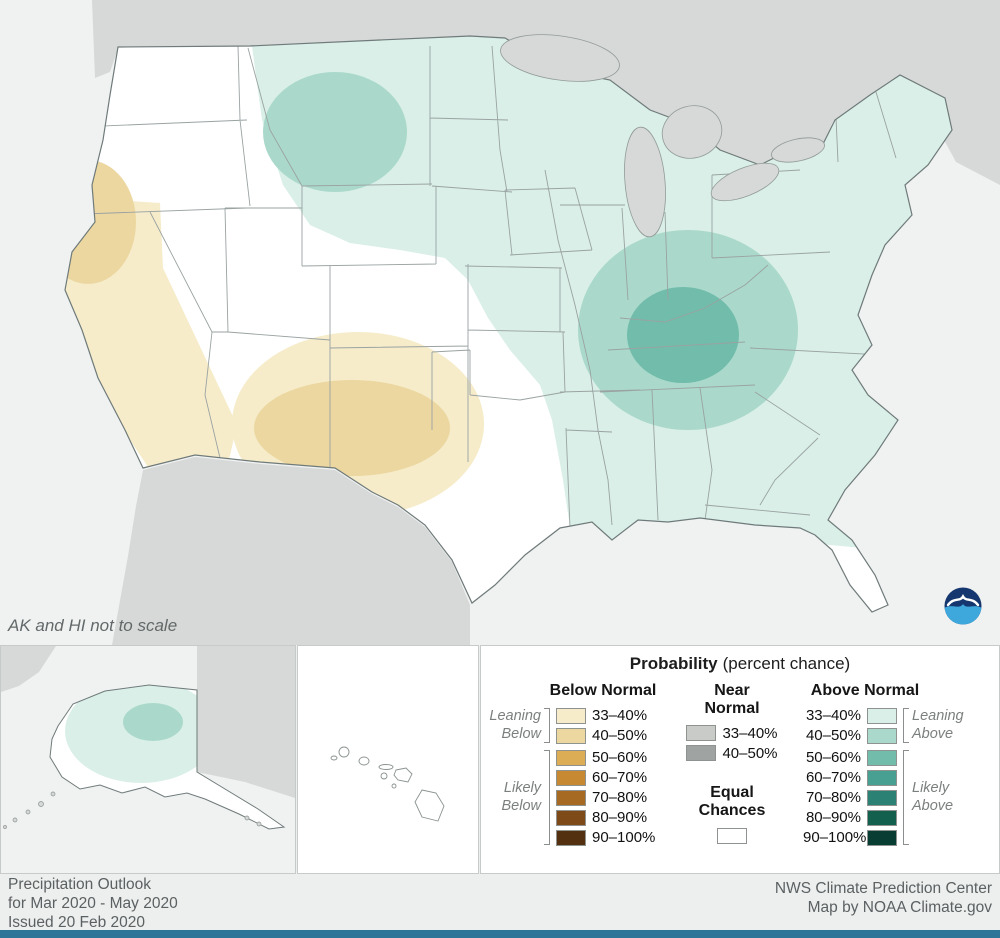  Describe the element at coordinates (645, 182) in the screenshot. I see `lake-michigan` at that location.